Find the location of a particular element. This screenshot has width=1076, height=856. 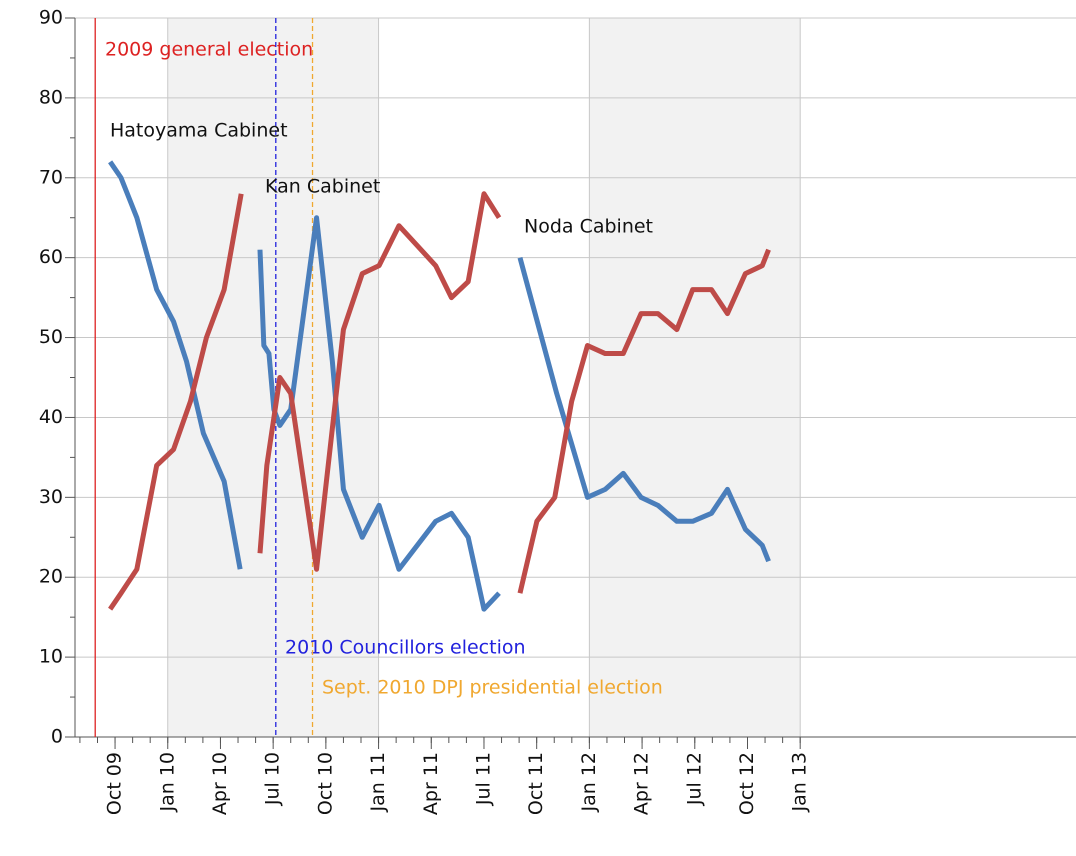

x-tick-label: Oct 09 is located at coordinates (115, 783).